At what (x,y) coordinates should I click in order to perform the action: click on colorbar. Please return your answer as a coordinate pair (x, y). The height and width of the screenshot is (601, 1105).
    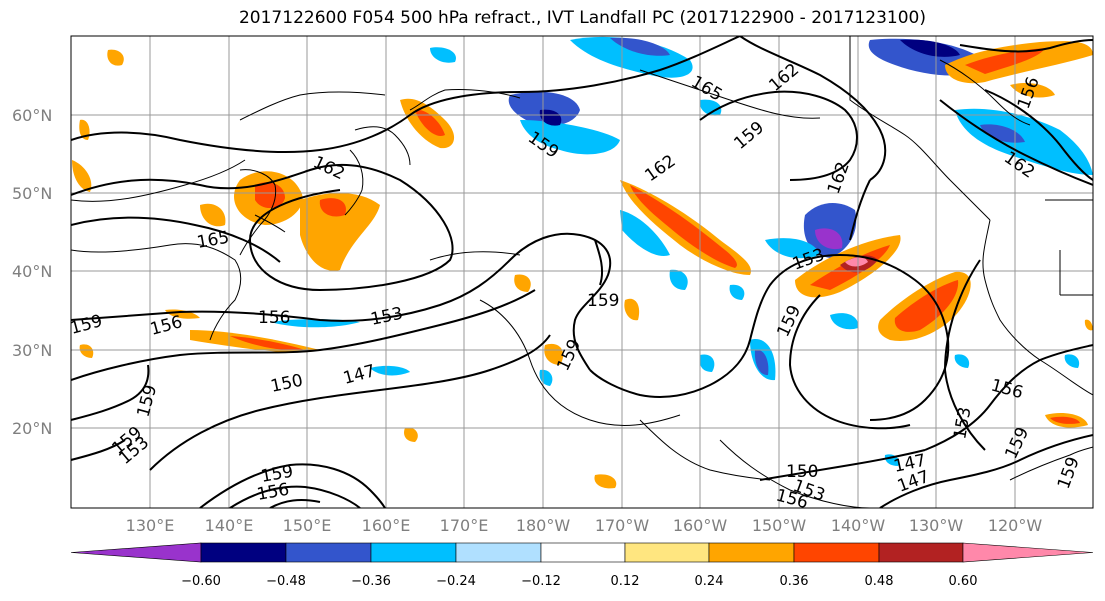
    Looking at the image, I should click on (582, 552).